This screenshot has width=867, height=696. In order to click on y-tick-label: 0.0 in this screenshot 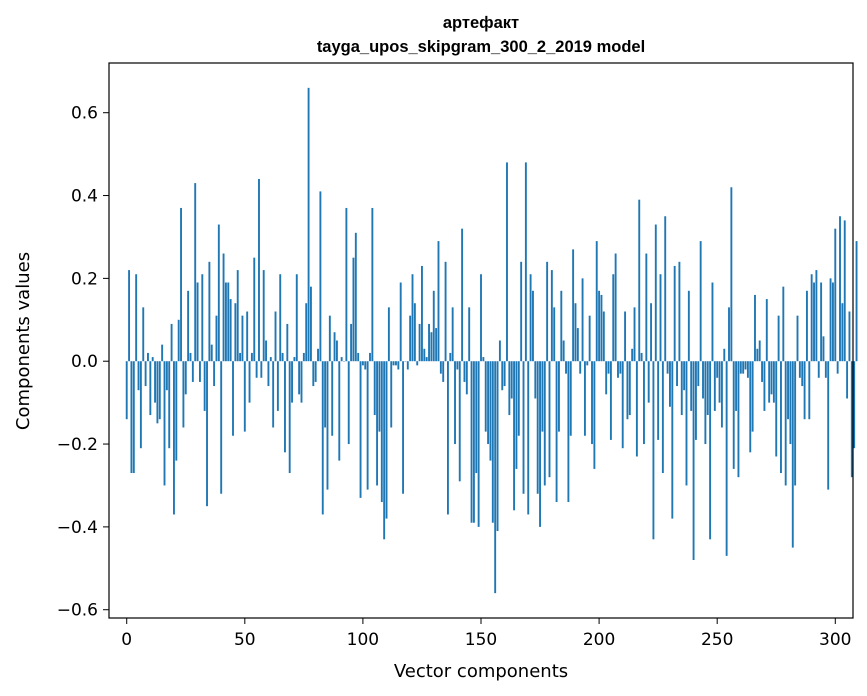, I will do `click(84, 362)`.